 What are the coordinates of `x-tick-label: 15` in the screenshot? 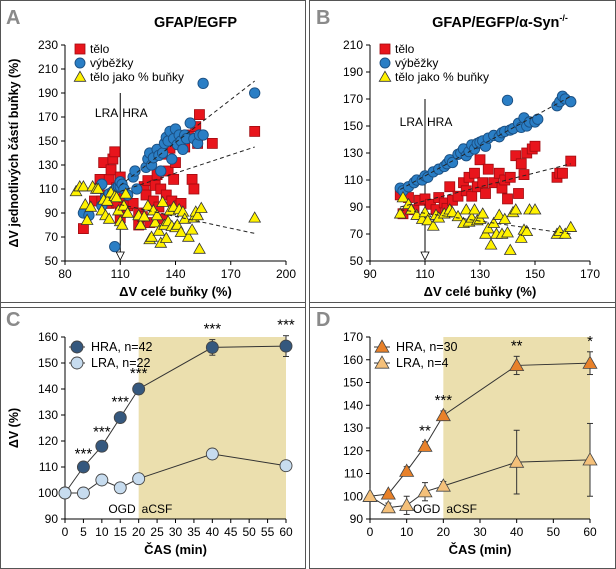 It's located at (121, 532).